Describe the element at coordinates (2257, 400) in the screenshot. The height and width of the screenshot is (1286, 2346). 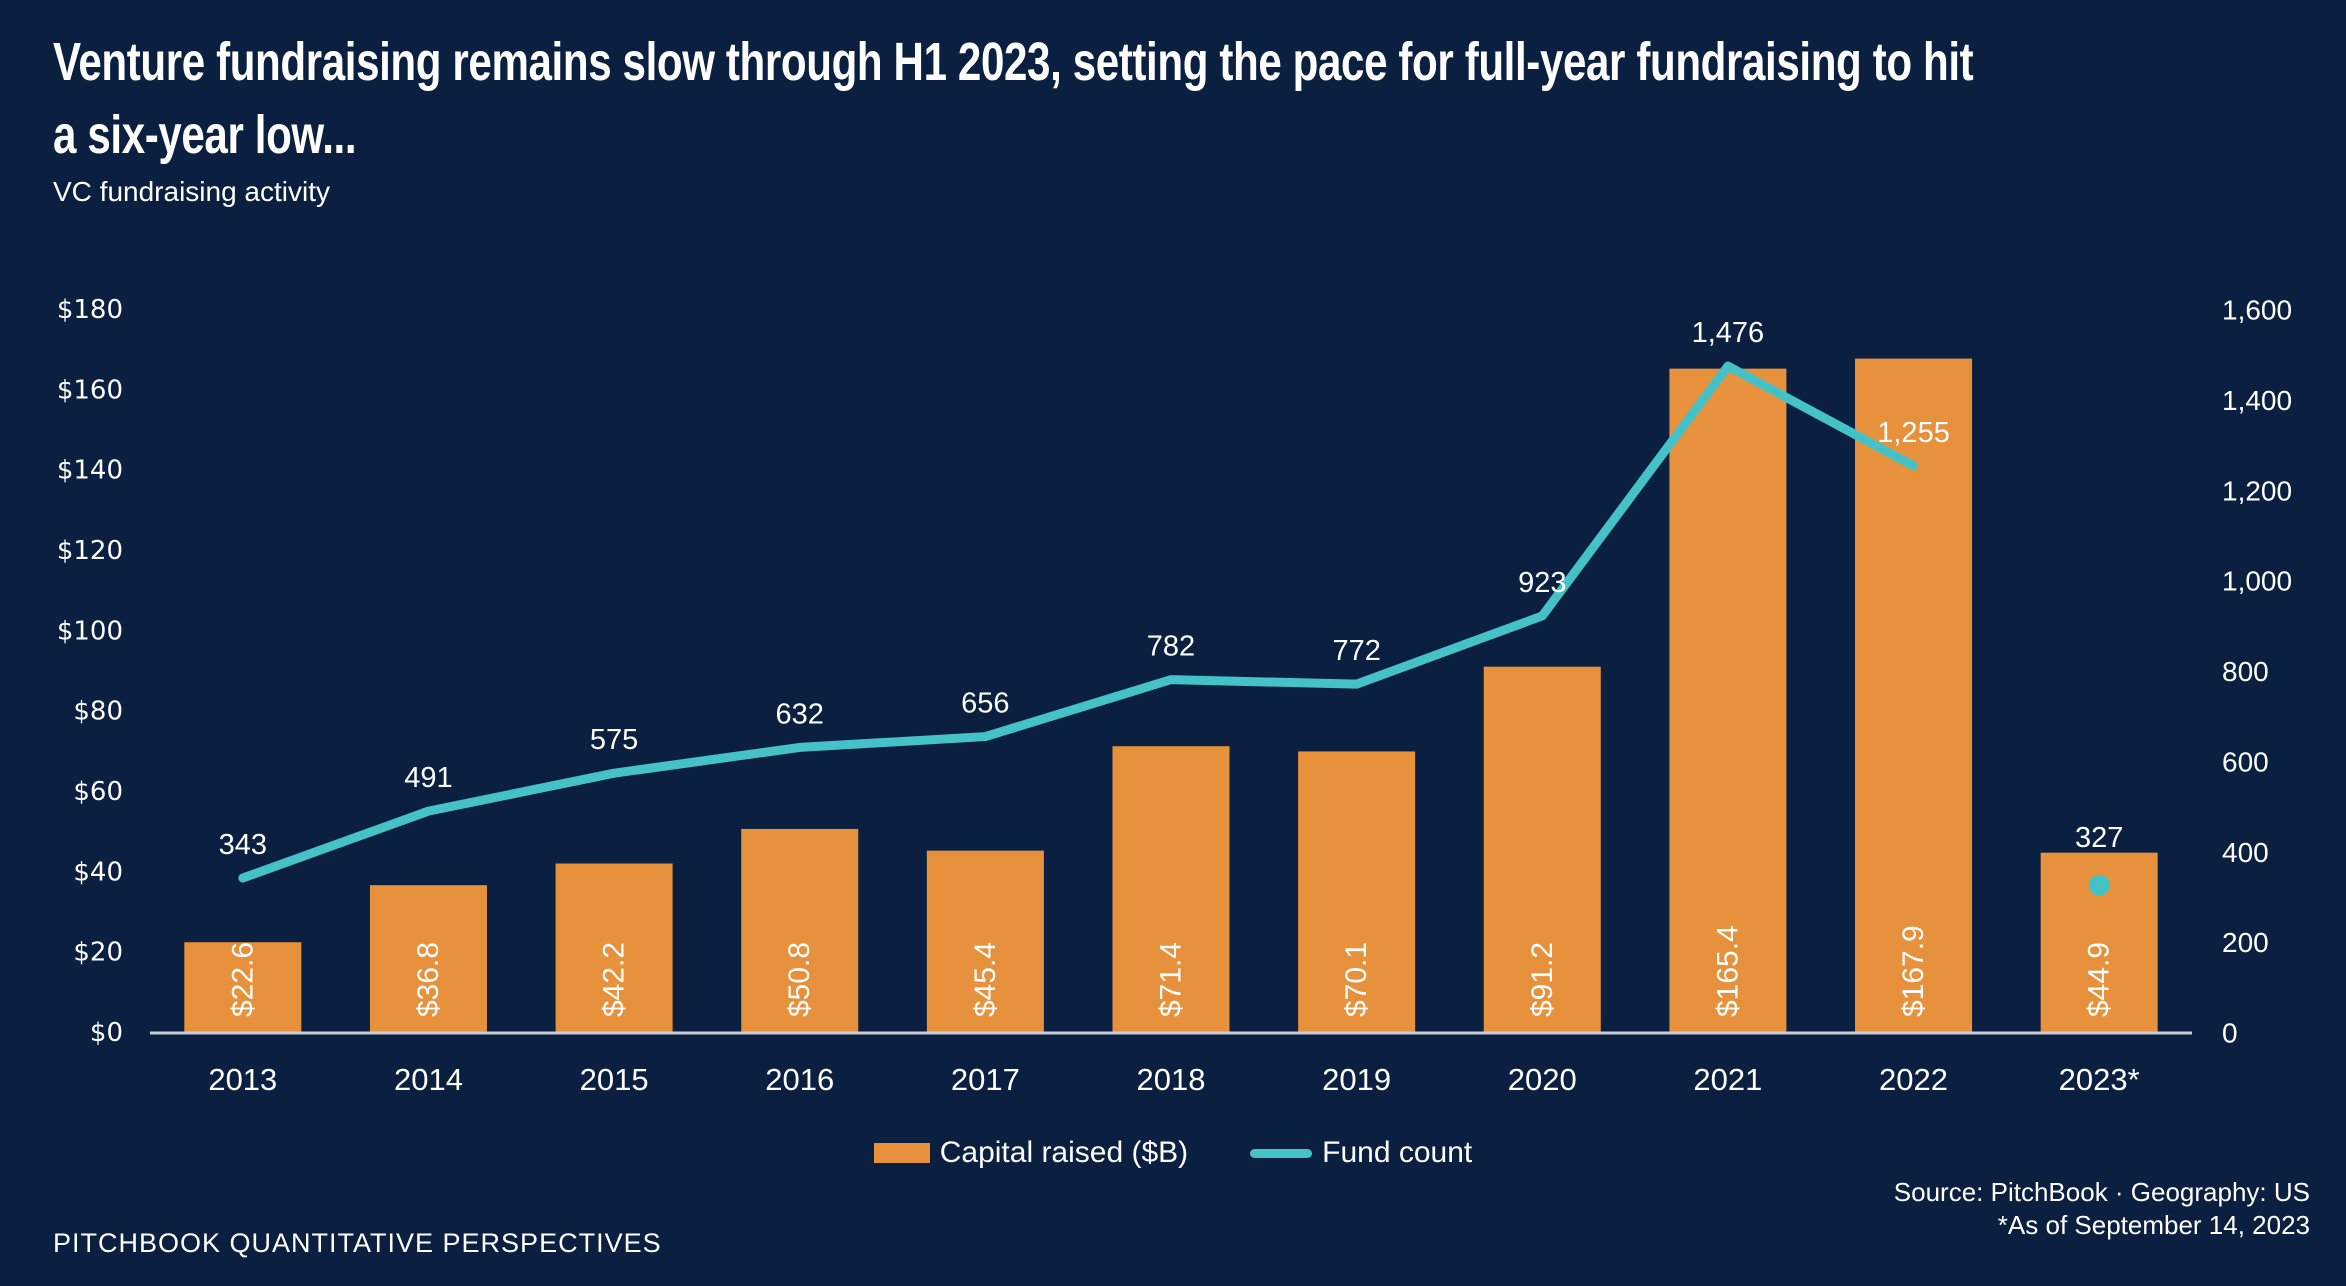
I see `right-axis-tick-label: 1,400` at that location.